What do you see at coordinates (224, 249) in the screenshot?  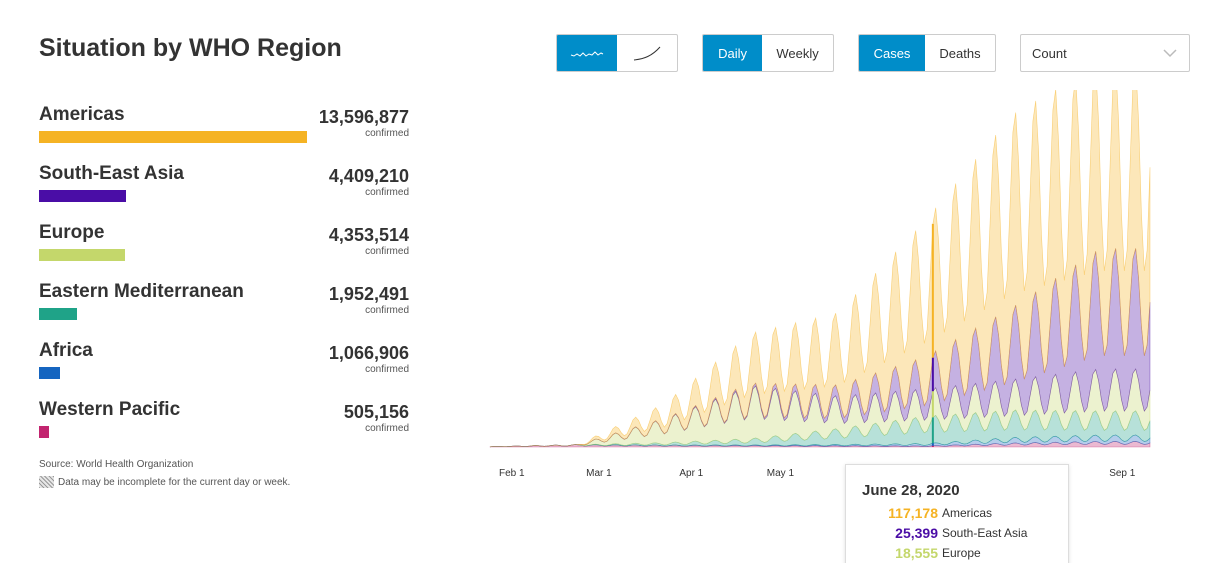 I see `region-europe: Europe 4,353,514 confirmed` at bounding box center [224, 249].